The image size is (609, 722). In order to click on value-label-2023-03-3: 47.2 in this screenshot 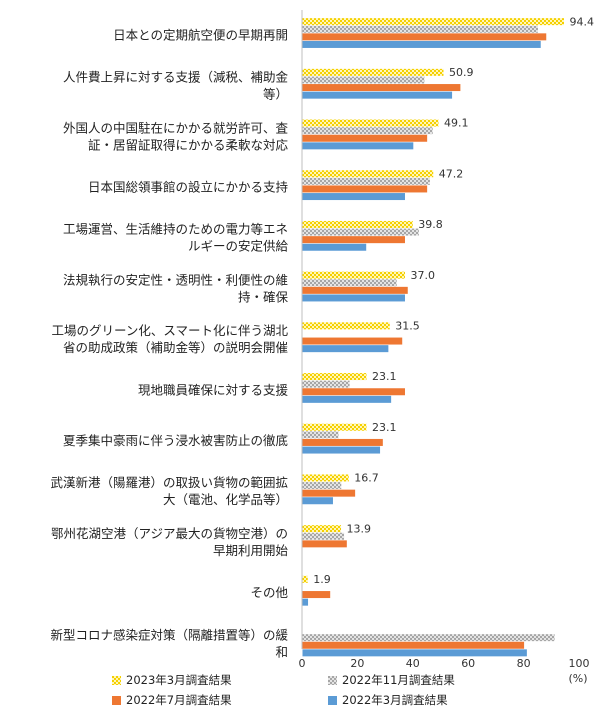, I will do `click(451, 173)`.